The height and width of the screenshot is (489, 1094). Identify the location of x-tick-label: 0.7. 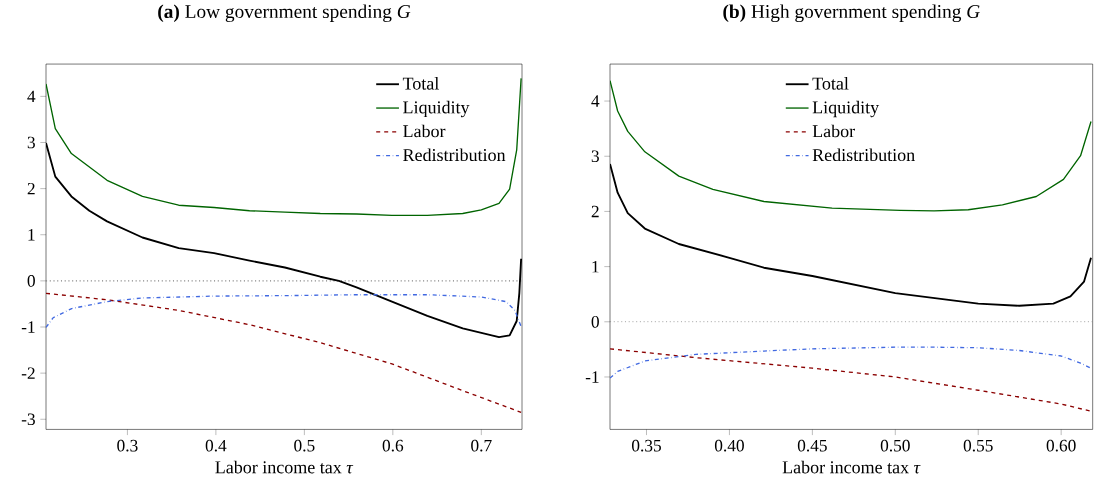
(481, 445).